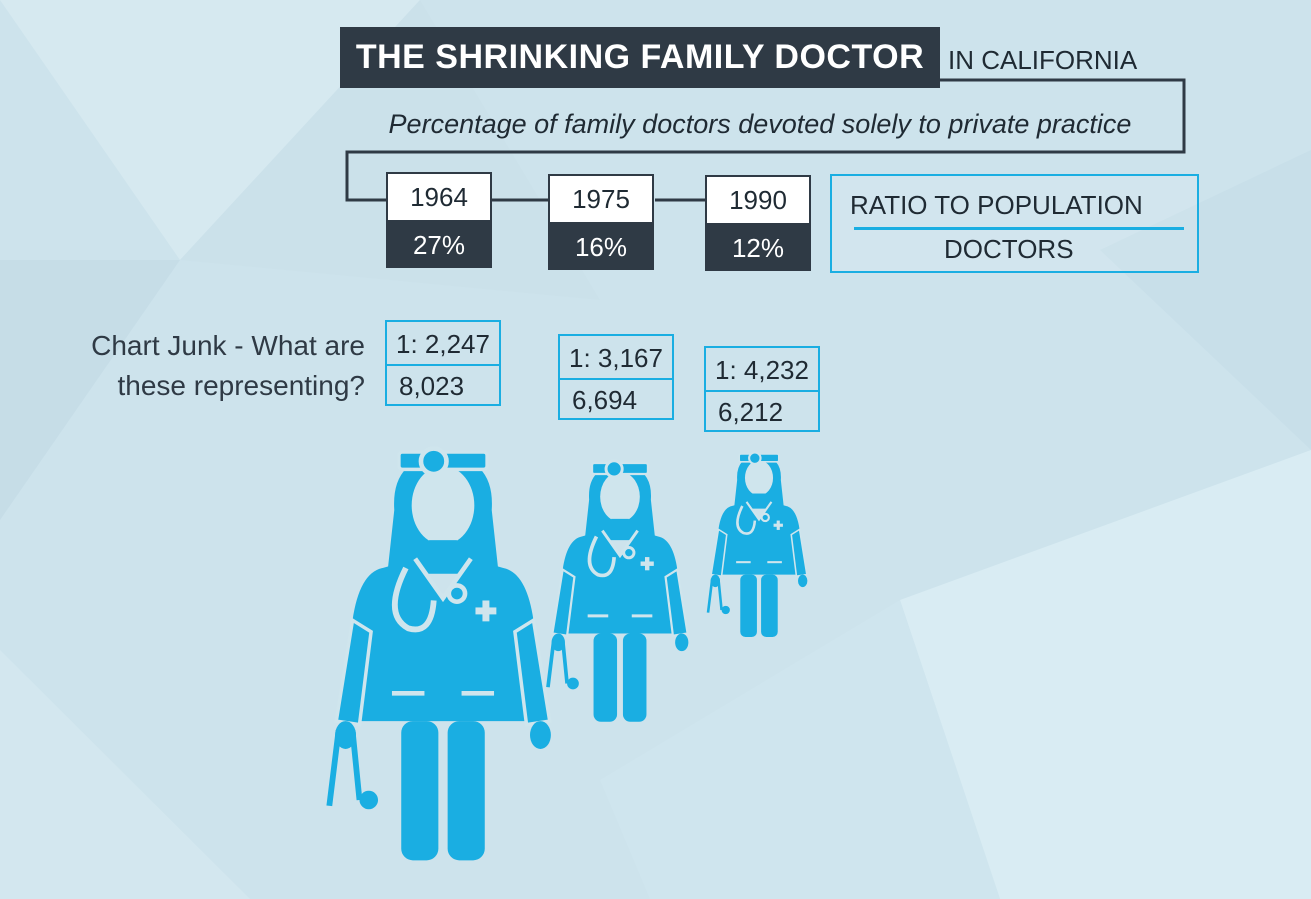 The width and height of the screenshot is (1311, 899). What do you see at coordinates (1019, 228) in the screenshot?
I see `legend-divider` at bounding box center [1019, 228].